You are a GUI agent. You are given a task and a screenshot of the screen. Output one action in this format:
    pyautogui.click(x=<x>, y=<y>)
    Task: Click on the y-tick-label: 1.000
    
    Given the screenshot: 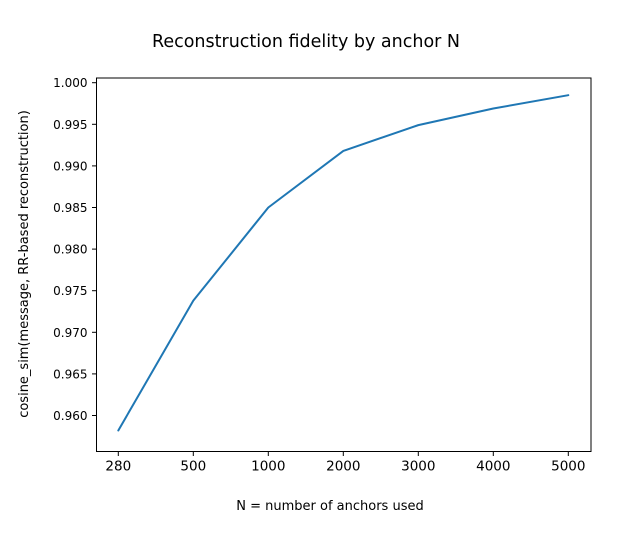 What is the action you would take?
    pyautogui.click(x=70, y=83)
    